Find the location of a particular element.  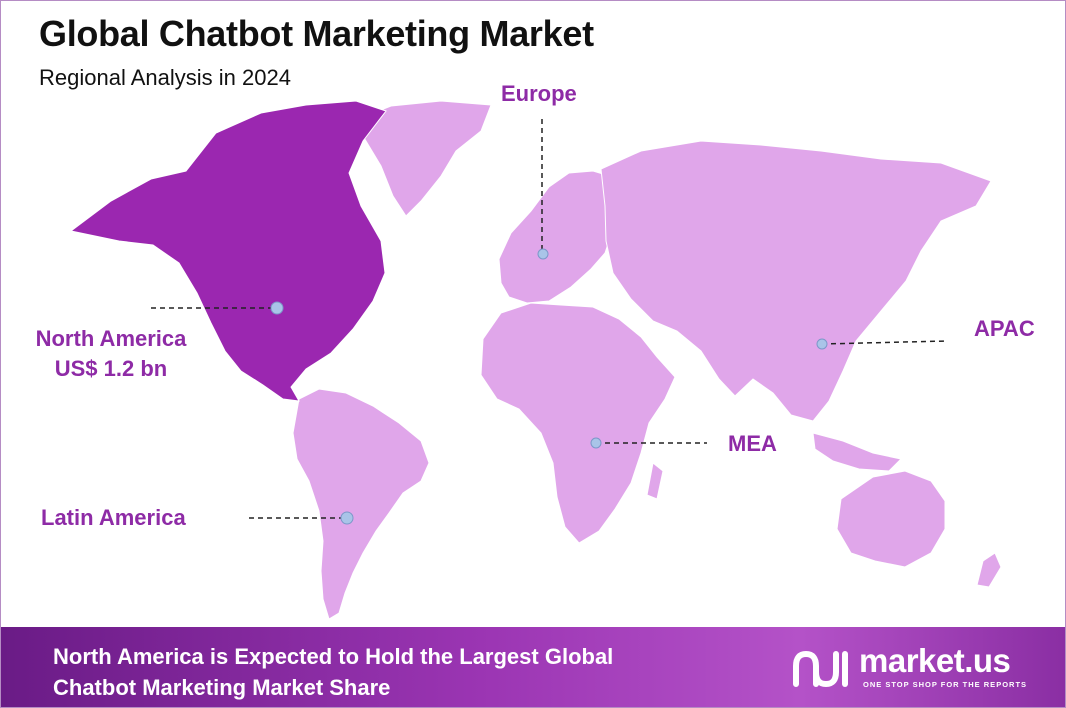

highlight-region is located at coordinates (228, 251).